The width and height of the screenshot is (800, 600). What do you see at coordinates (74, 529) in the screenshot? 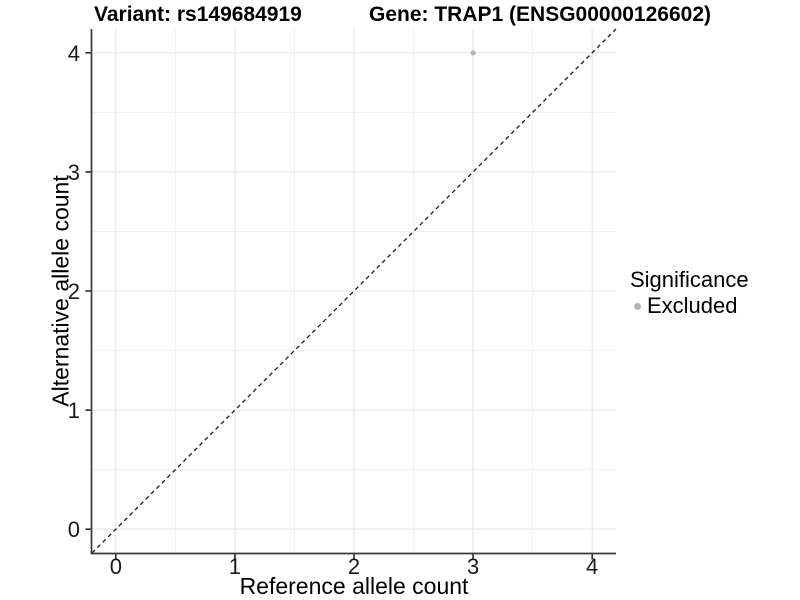
I see `y-tick-label: 0` at bounding box center [74, 529].